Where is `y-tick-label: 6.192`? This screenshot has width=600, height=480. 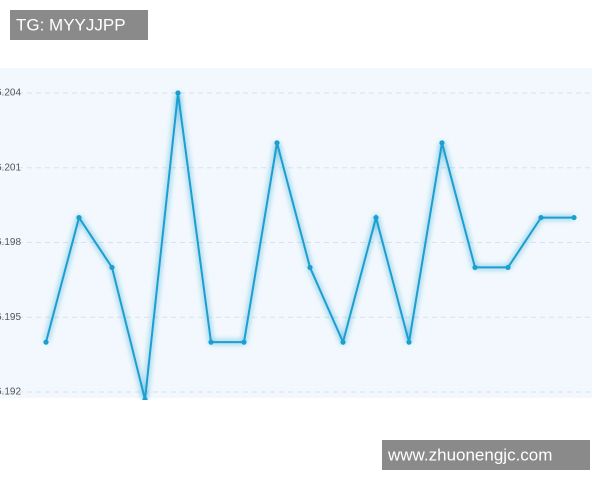 y-tick-label: 6.192 is located at coordinates (10, 392).